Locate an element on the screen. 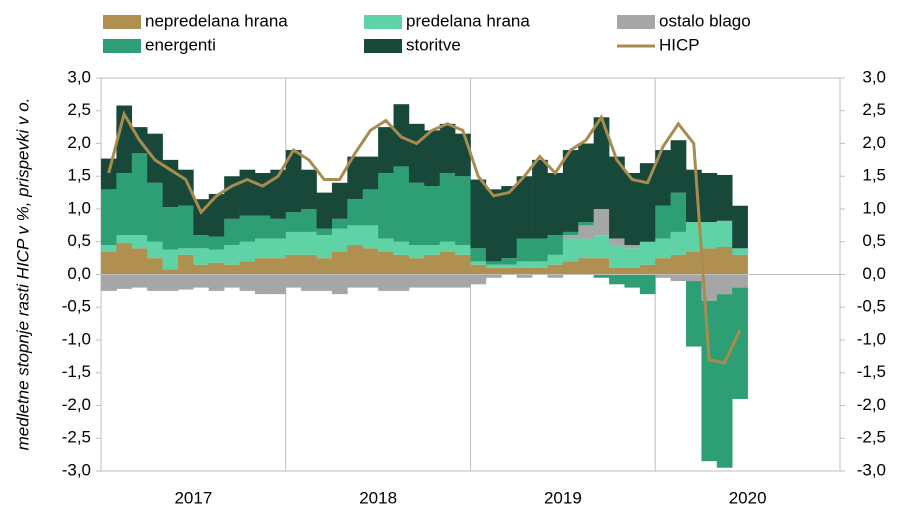 This screenshot has height=527, width=900. x-tick-label: 2019 is located at coordinates (563, 497).